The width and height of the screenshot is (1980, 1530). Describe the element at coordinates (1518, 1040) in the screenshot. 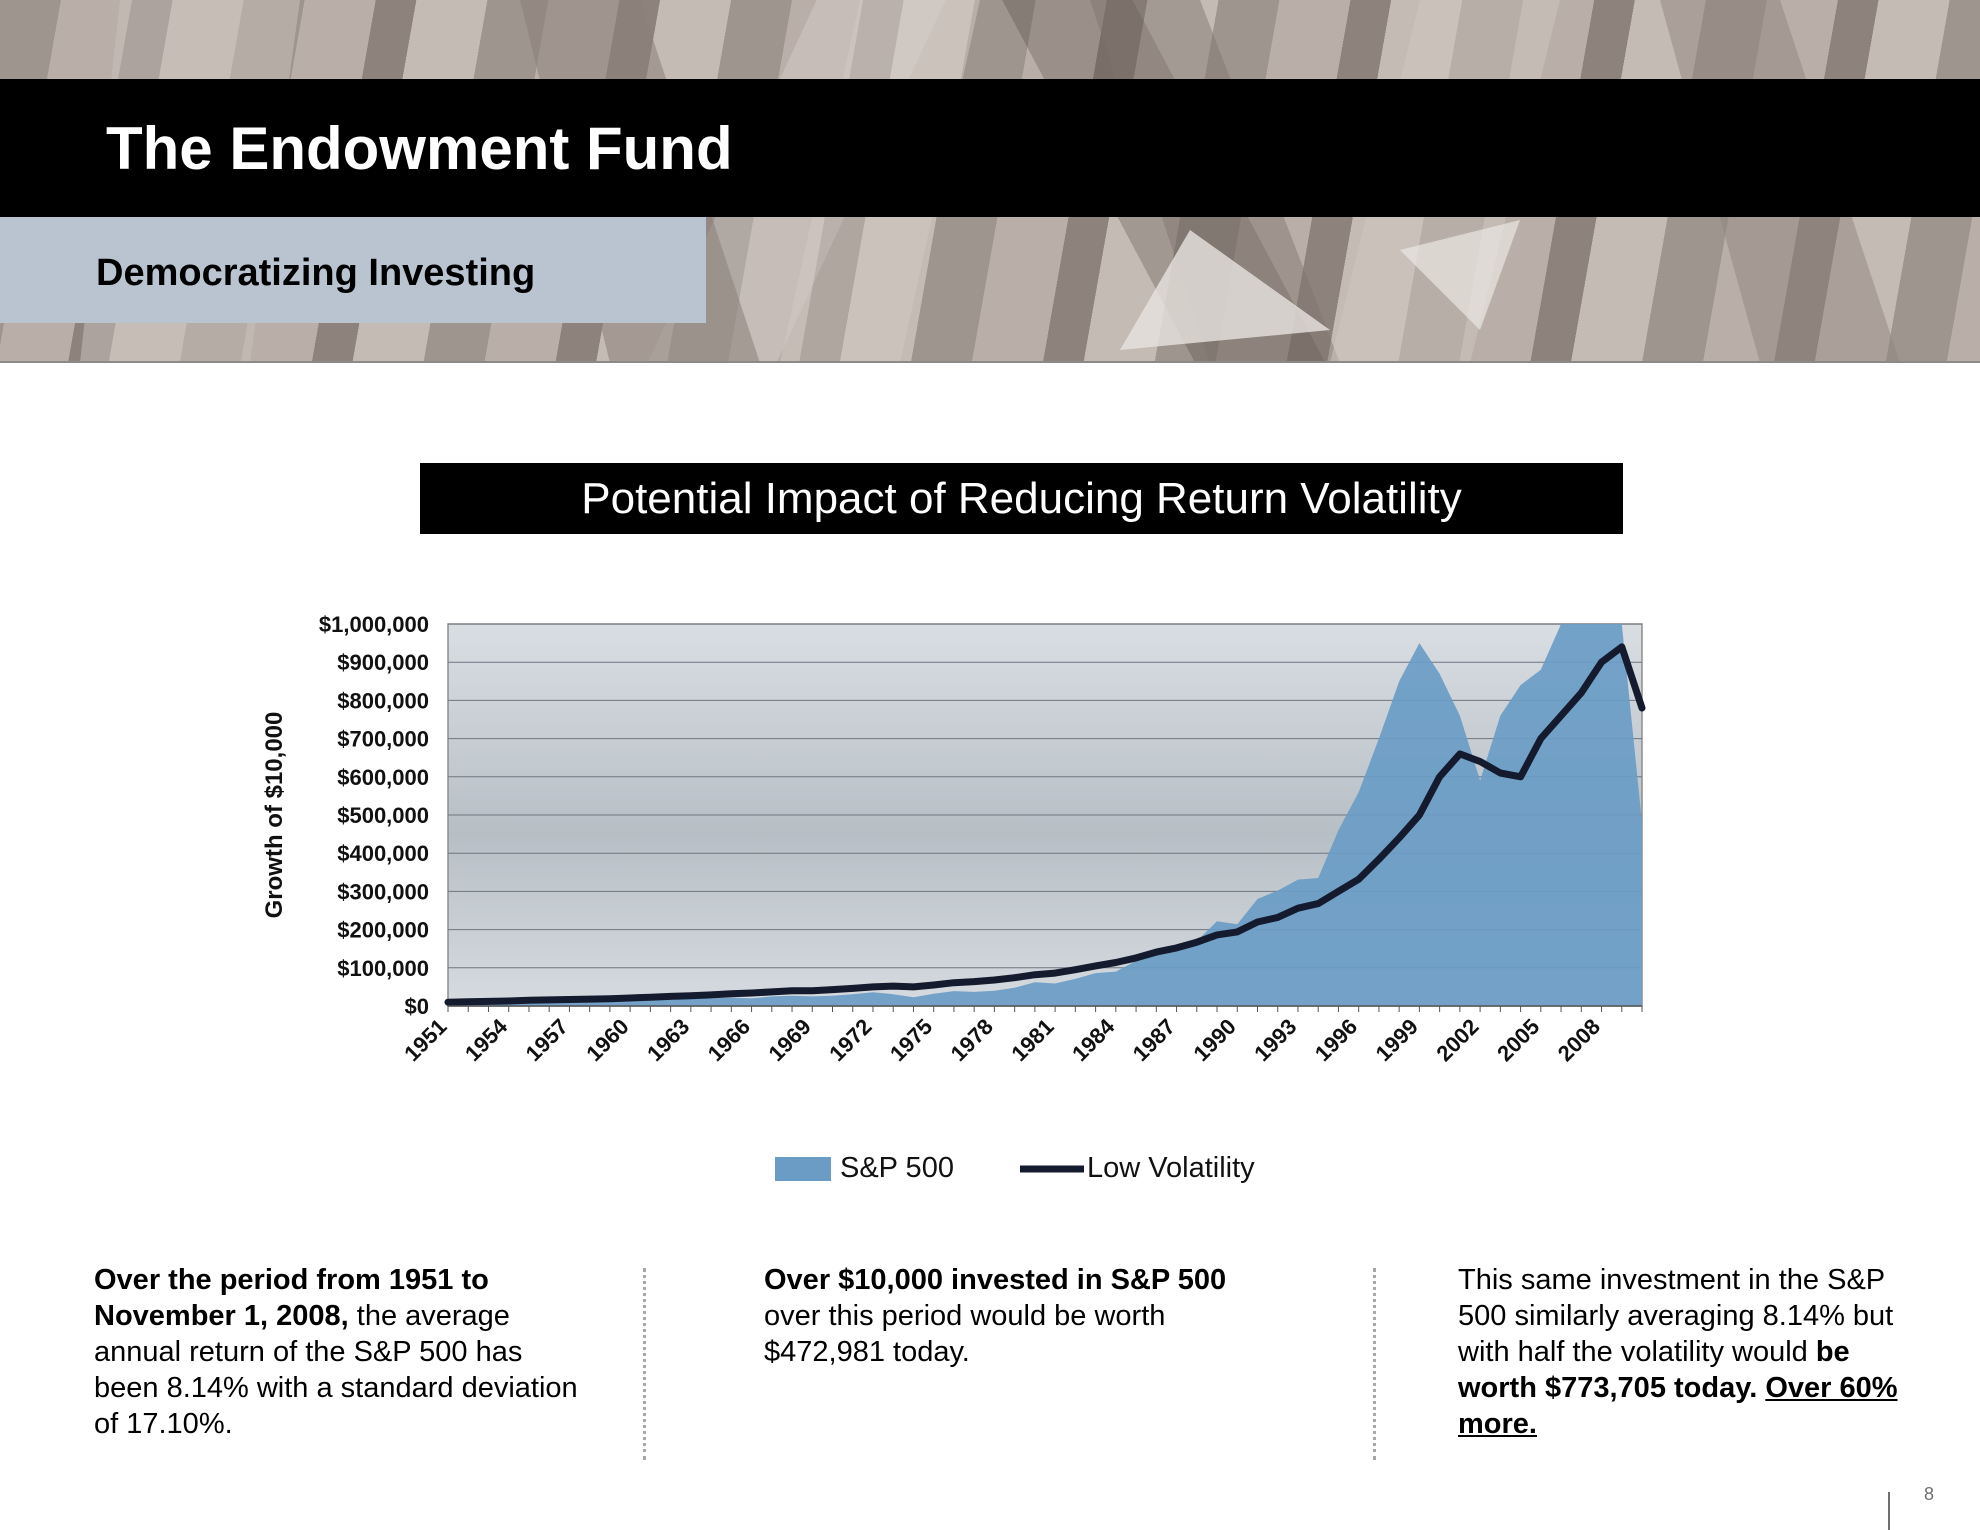

I see `x-tick-label: 2005` at that location.